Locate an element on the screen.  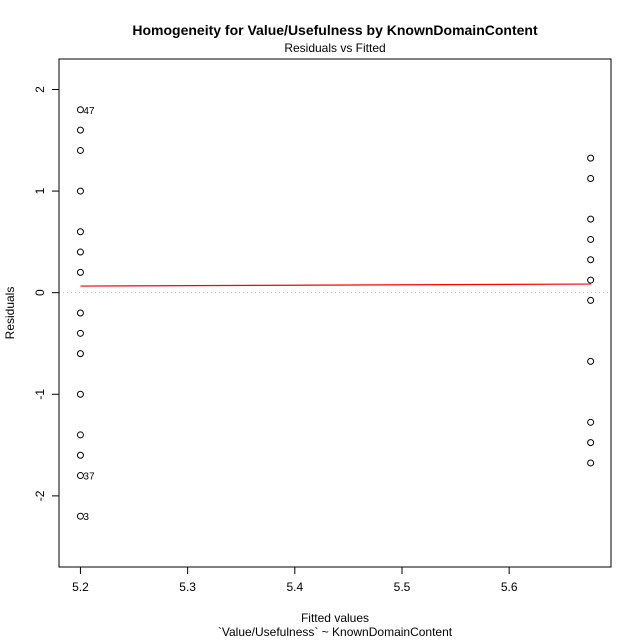
y-tick-label: 2 is located at coordinates (40, 89).